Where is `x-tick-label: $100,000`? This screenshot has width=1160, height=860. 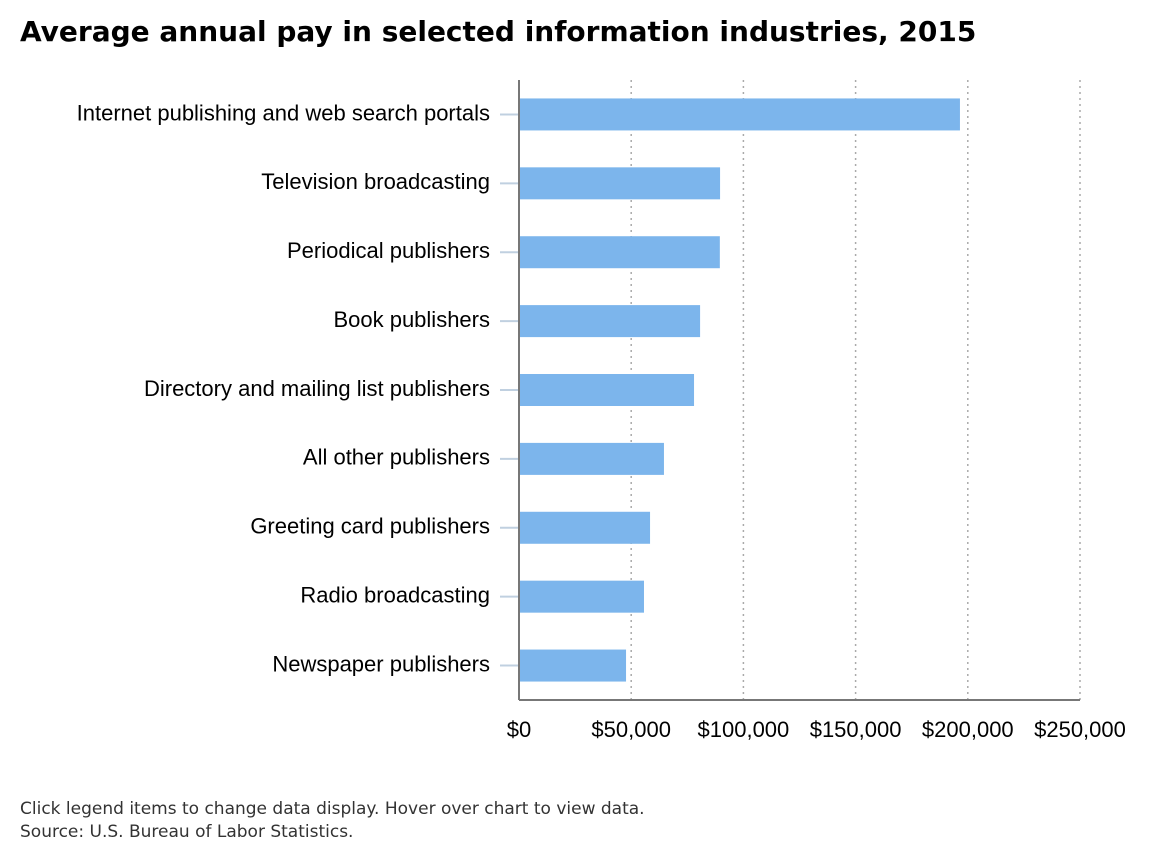
x-tick-label: $100,000 is located at coordinates (744, 729).